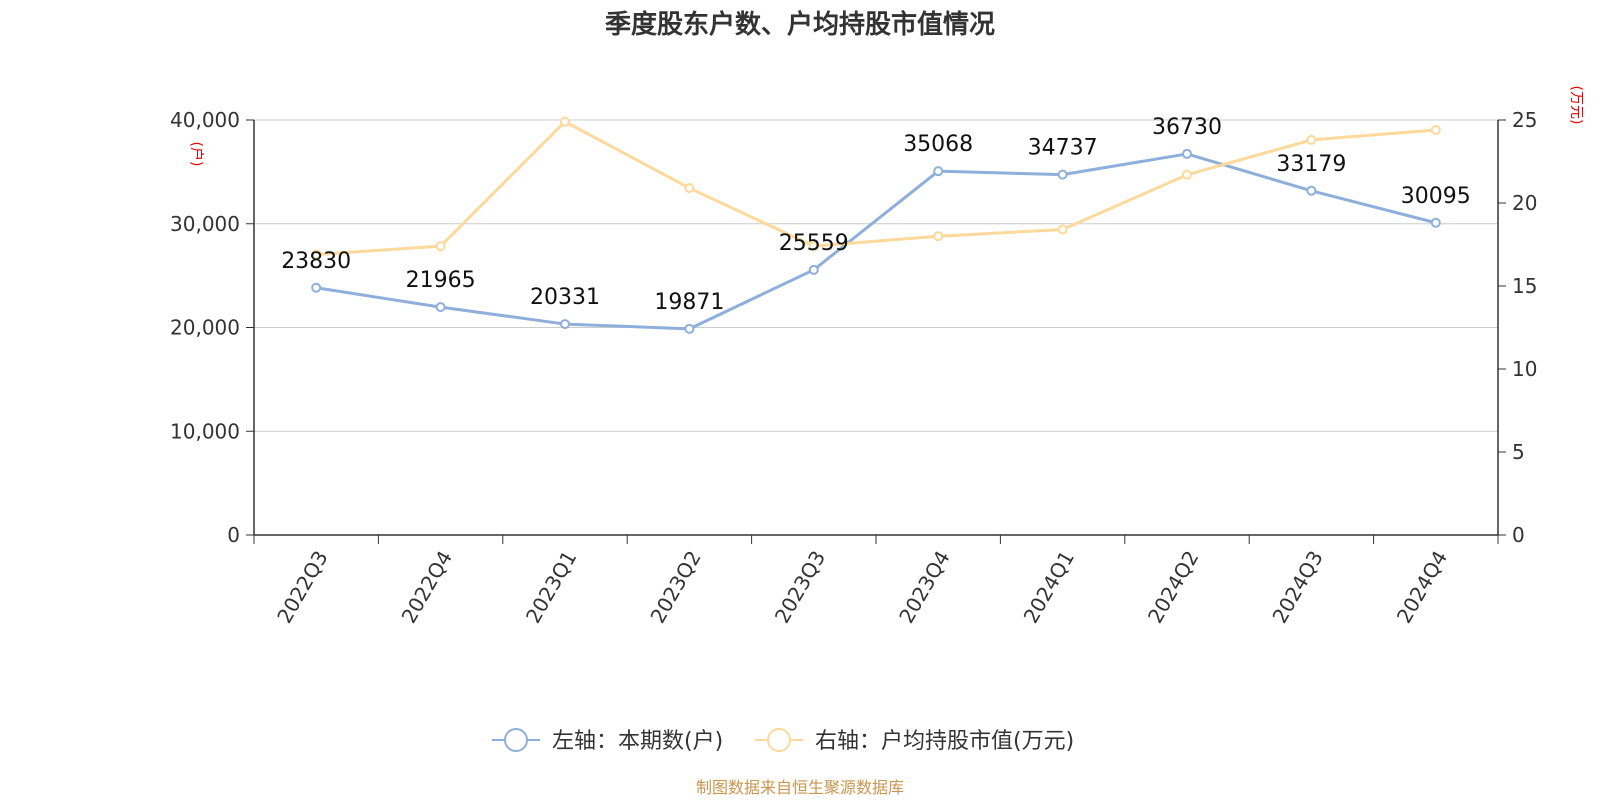 The width and height of the screenshot is (1600, 800). Describe the element at coordinates (1063, 148) in the screenshot. I see `data-label: 34737` at that location.